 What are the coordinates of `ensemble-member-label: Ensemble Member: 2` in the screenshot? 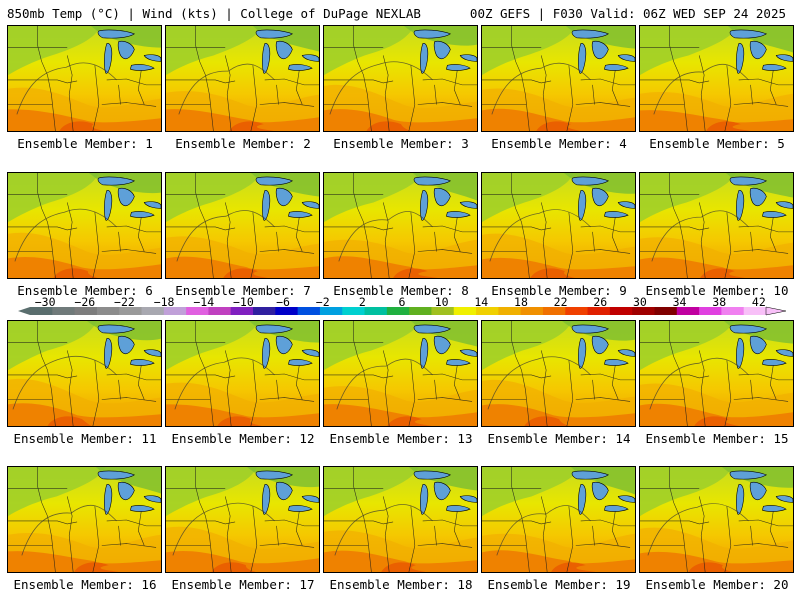 It's located at (243, 143).